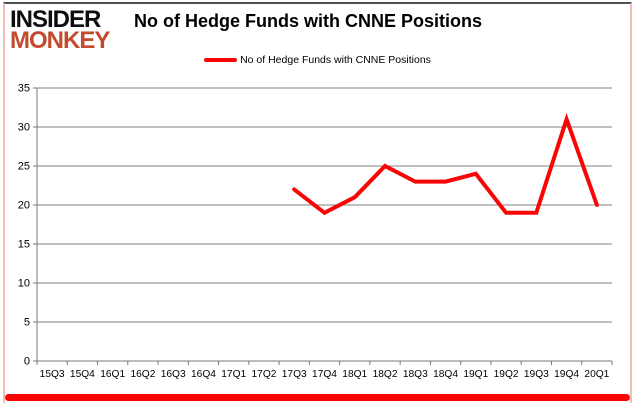 This screenshot has height=405, width=635. What do you see at coordinates (308, 21) in the screenshot?
I see `chart-title: No of Hedge Funds with CNNE Positions` at bounding box center [308, 21].